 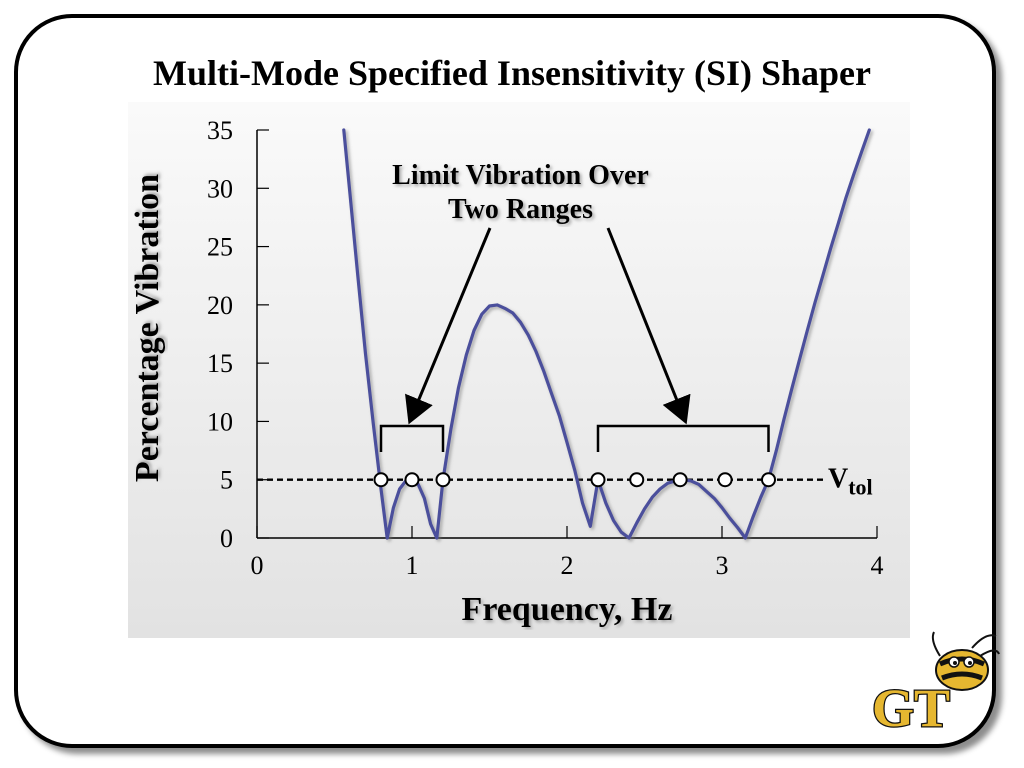 What do you see at coordinates (911, 708) in the screenshot?
I see `logo-text: GT` at bounding box center [911, 708].